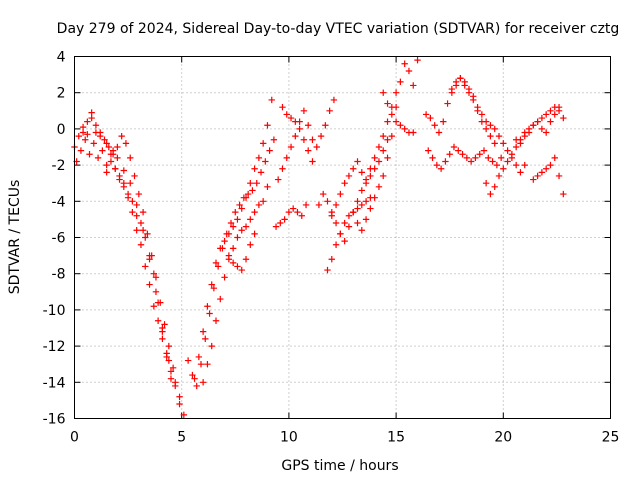 This screenshot has width=640, height=480. Describe the element at coordinates (59, 166) in the screenshot. I see `y-tick-label: -2` at that location.